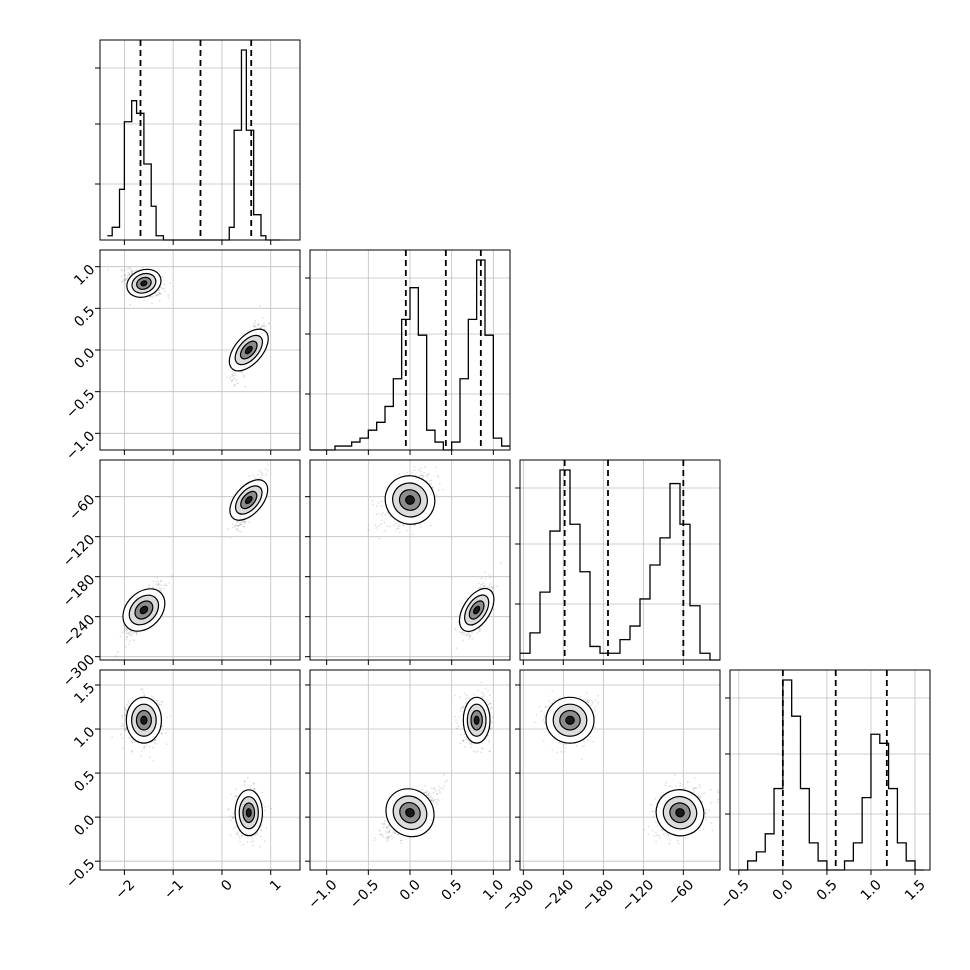 This screenshot has height=970, width=970. I want to click on axes-frame, so click(620, 560).